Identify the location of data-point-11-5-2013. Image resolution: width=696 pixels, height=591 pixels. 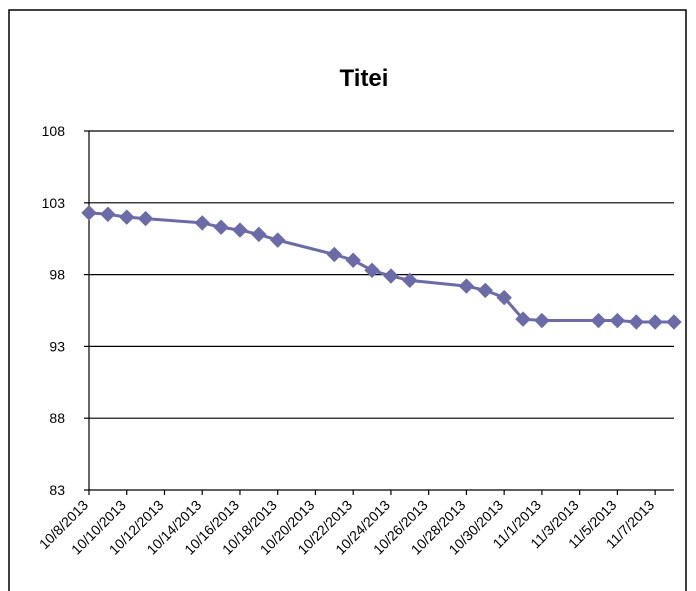
(617, 320).